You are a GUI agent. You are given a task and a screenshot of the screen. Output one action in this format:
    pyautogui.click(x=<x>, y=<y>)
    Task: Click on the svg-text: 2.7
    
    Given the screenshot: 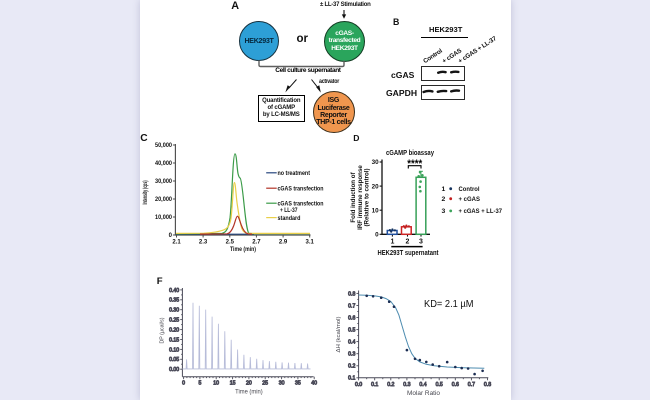 What is the action you would take?
    pyautogui.click(x=256, y=243)
    